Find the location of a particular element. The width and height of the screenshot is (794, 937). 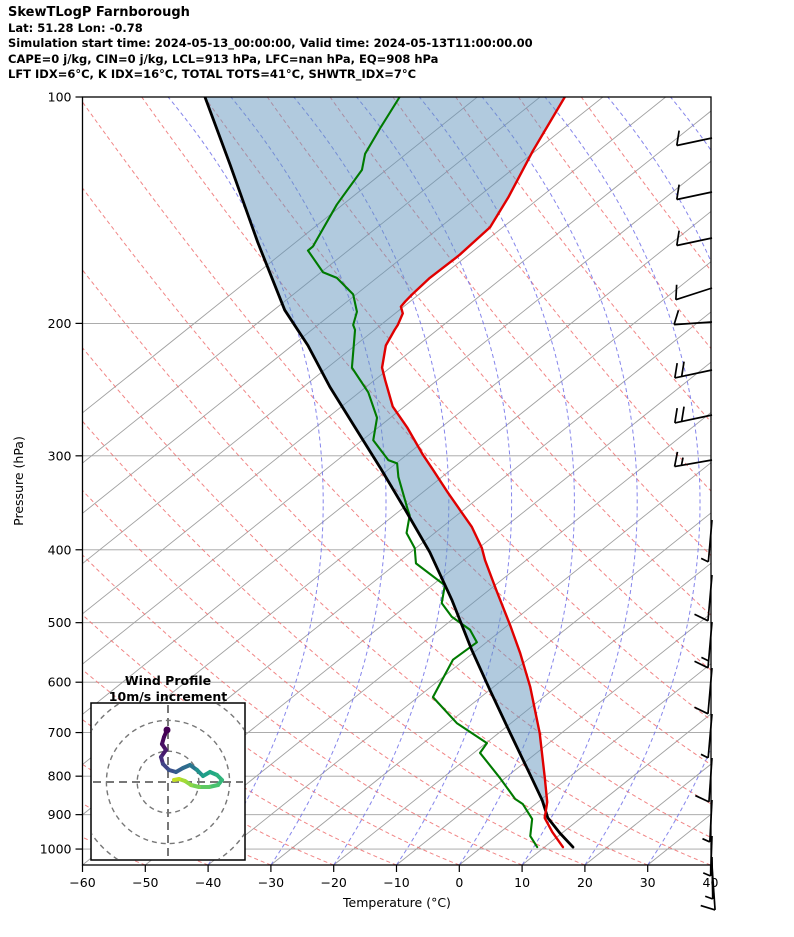

svg-text: 800 is located at coordinates (60, 776).